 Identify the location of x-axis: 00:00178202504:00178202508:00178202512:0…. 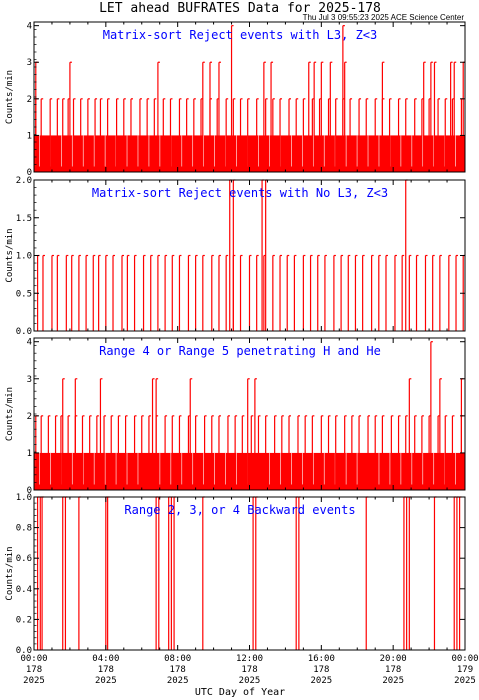
(249, 670).